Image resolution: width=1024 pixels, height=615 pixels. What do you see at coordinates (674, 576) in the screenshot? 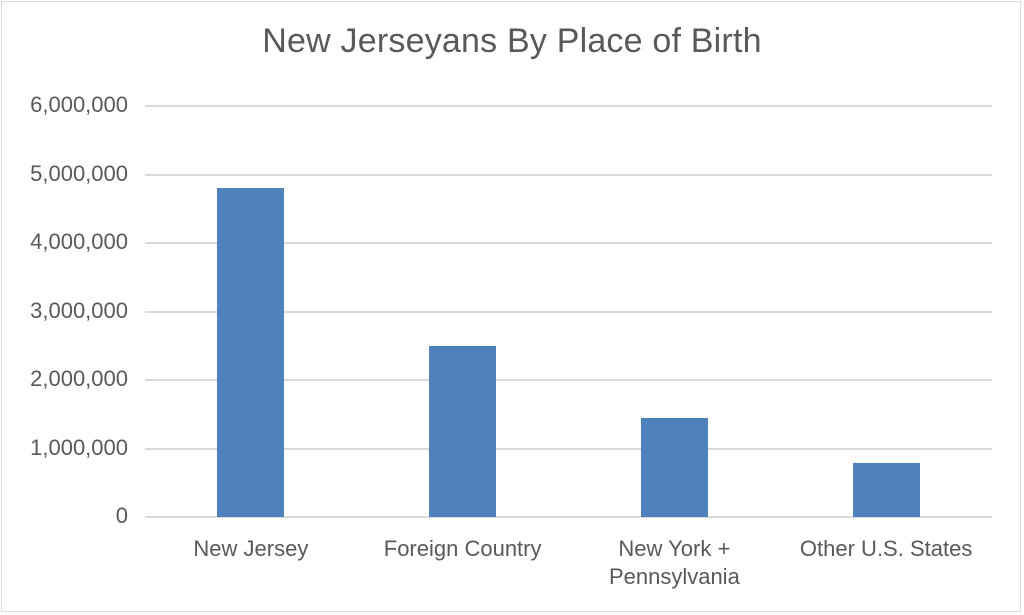
I see `x-label-line: Pennsylvania` at bounding box center [674, 576].